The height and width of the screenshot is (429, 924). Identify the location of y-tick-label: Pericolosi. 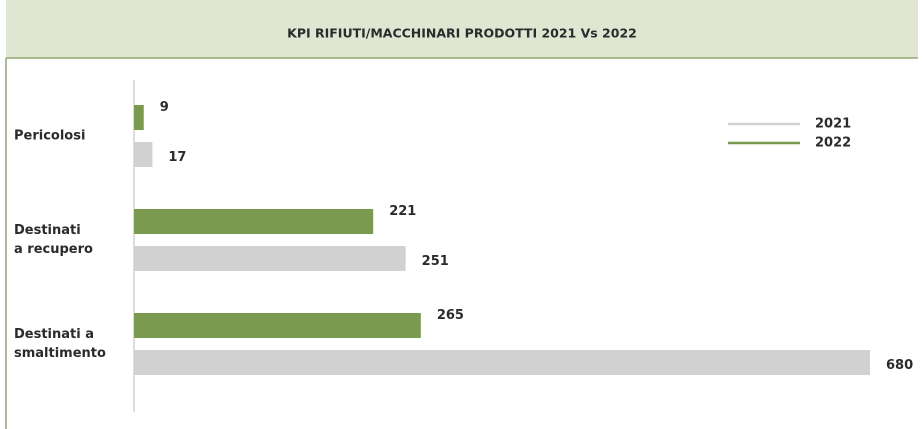
(49, 136).